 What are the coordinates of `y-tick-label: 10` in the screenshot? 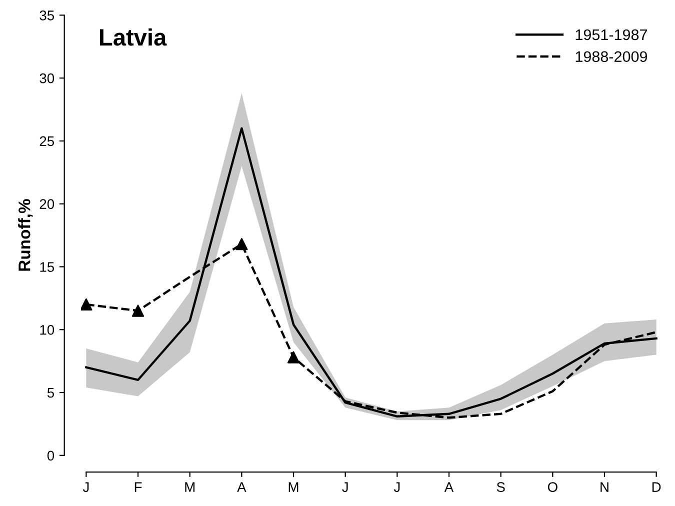 It's located at (47, 329).